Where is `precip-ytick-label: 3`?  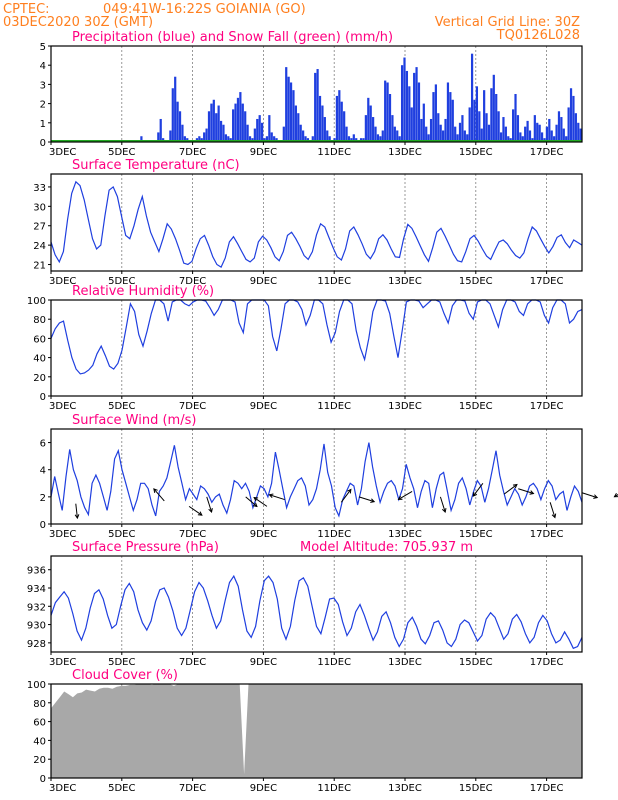 precip-ytick-label: 3 is located at coordinates (43, 85).